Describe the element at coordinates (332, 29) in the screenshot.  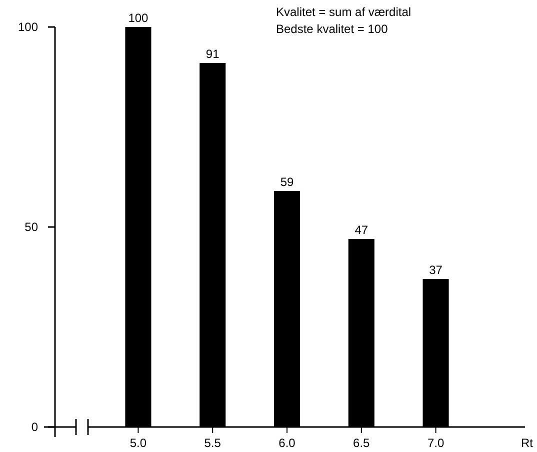
I see `annotation: Bedste kvalitet = 100` at that location.